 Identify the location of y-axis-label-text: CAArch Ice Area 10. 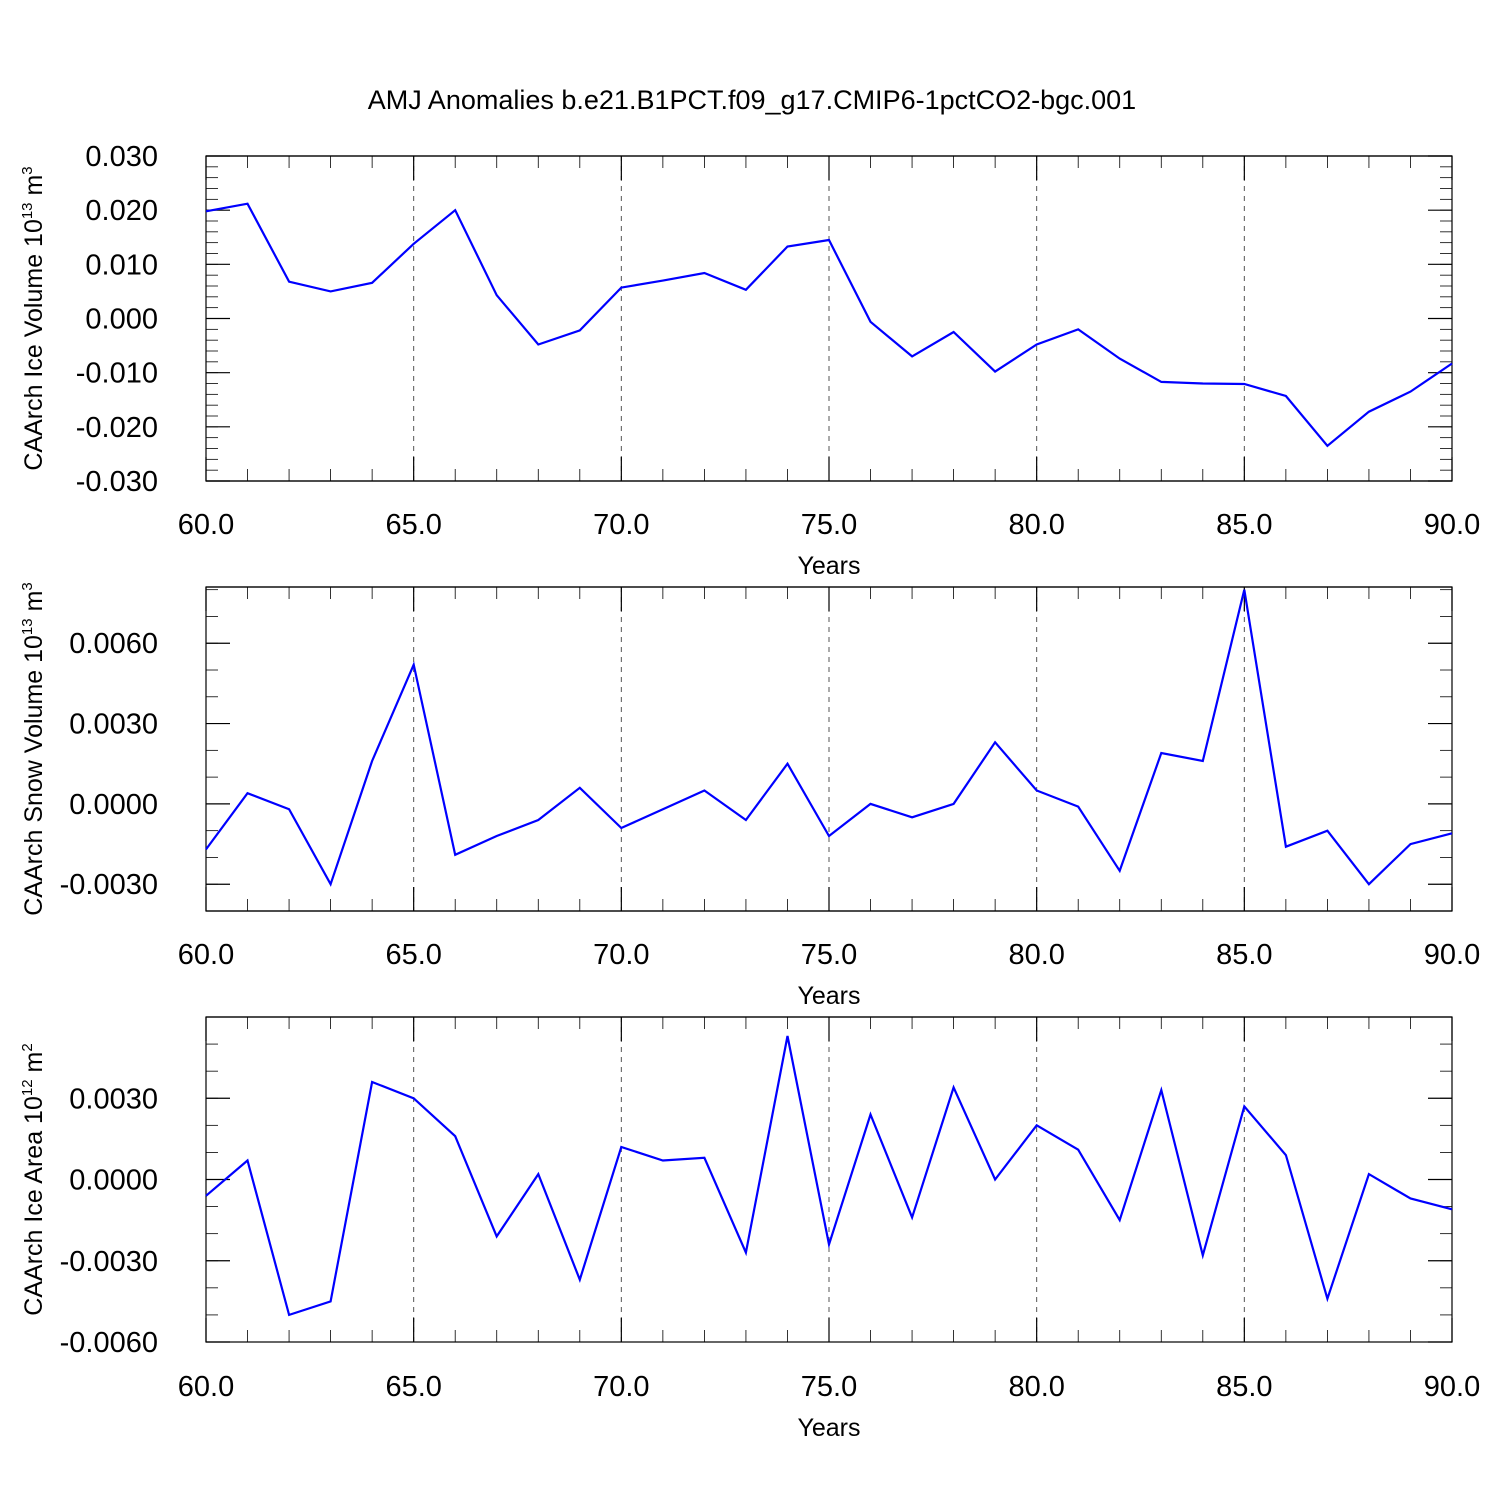
(34, 1206).